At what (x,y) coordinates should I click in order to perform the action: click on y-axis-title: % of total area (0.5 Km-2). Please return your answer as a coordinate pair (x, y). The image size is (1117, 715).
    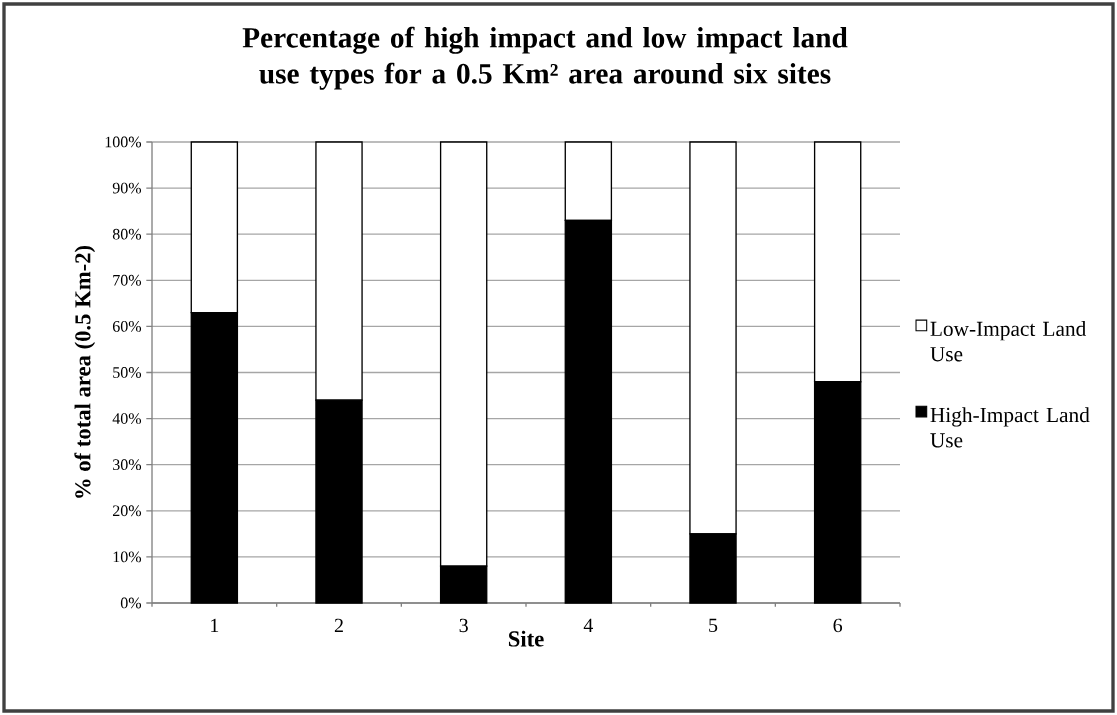
    Looking at the image, I should click on (85, 371).